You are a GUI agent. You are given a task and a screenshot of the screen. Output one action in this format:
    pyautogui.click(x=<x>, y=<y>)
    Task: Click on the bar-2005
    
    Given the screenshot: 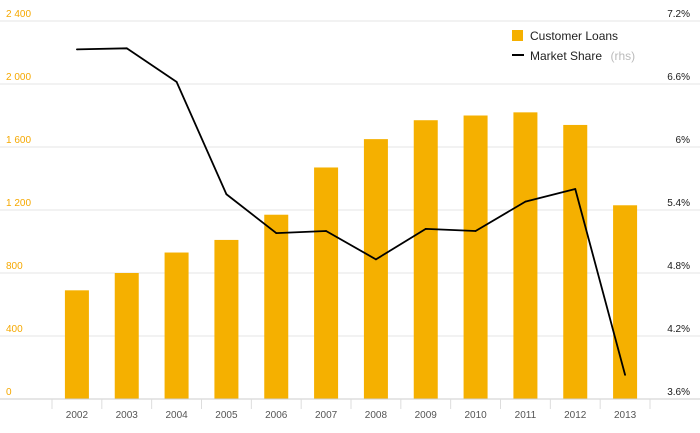 What is the action you would take?
    pyautogui.click(x=226, y=319)
    